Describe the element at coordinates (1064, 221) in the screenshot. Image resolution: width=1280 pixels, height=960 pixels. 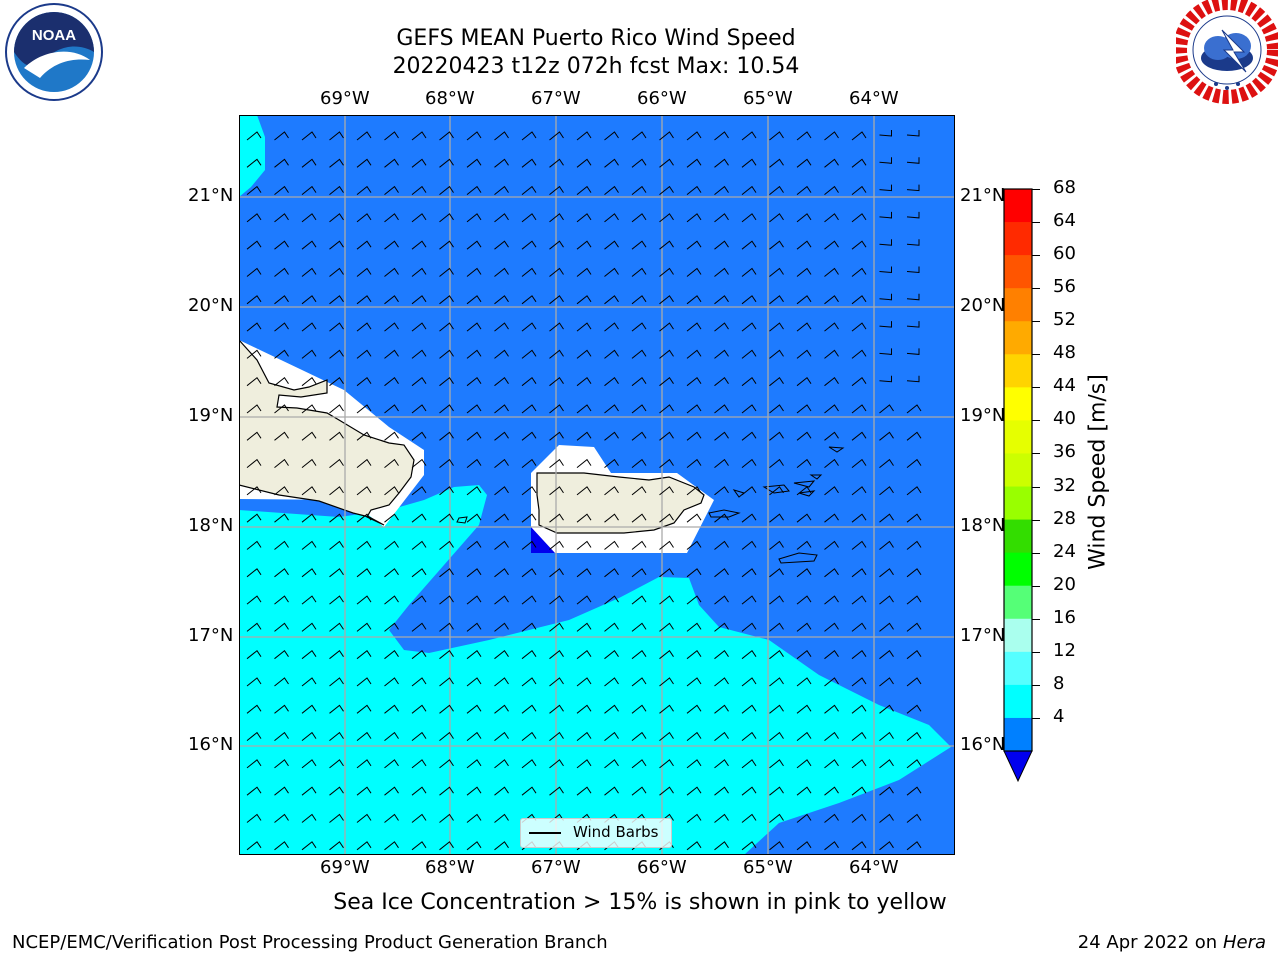
I see `colorbar-tick-label: 64` at that location.